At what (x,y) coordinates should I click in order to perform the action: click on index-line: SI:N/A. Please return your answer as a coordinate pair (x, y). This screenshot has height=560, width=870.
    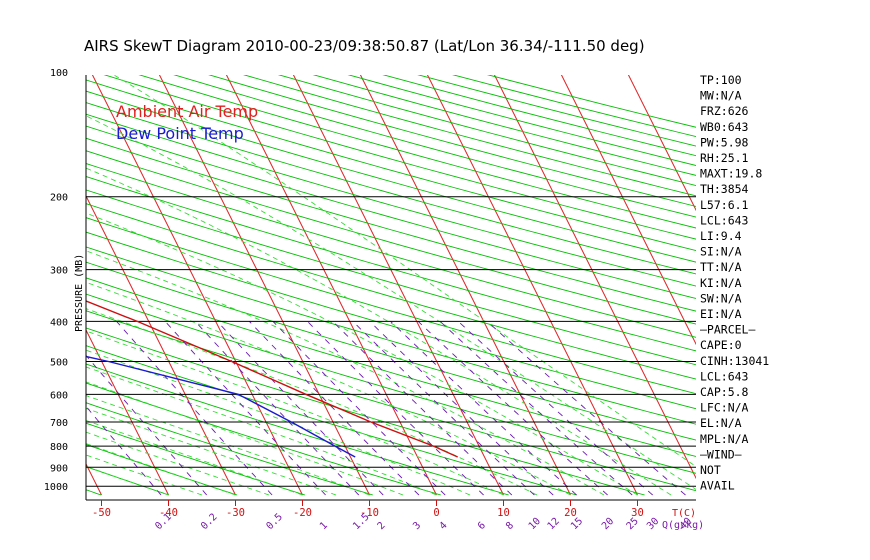
    Looking at the image, I should click on (721, 252).